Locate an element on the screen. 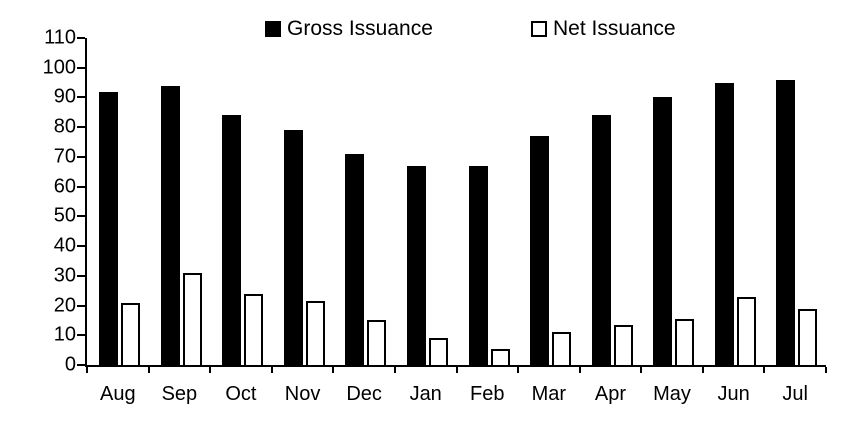 The width and height of the screenshot is (852, 430). x-axis-label-nov: Nov is located at coordinates (302, 394).